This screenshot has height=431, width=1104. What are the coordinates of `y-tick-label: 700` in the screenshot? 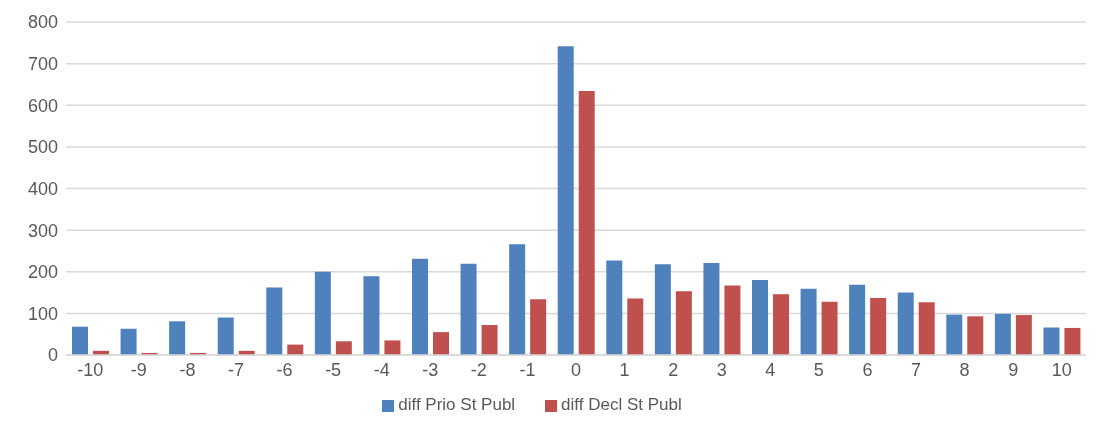 It's located at (42, 64).